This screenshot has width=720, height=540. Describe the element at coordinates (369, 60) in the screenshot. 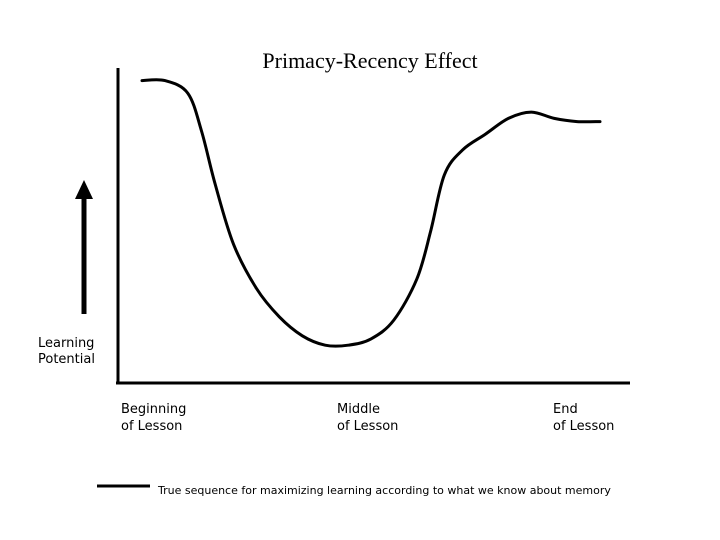

I see `chart-title: Primacy-Recency Effect` at that location.